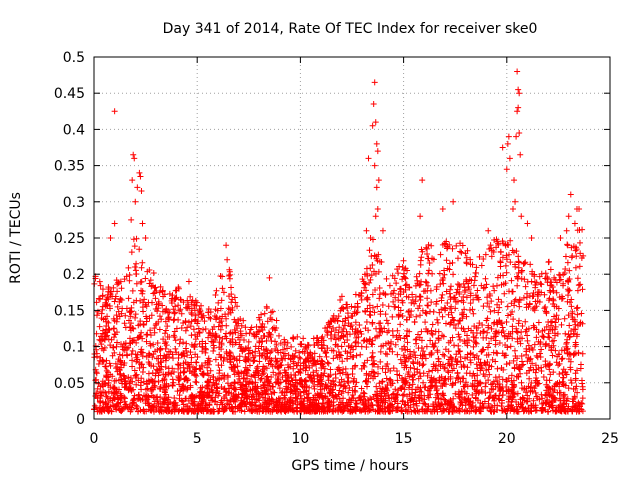  What do you see at coordinates (94, 439) in the screenshot?
I see `x-tick-label: 0` at bounding box center [94, 439].